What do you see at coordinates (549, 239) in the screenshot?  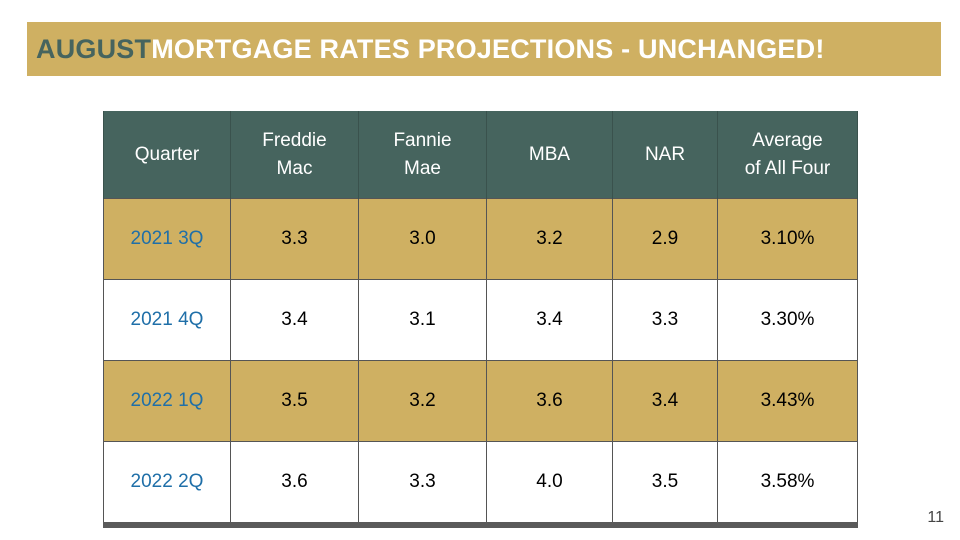 I see `mba-cell: 3.2` at bounding box center [549, 239].